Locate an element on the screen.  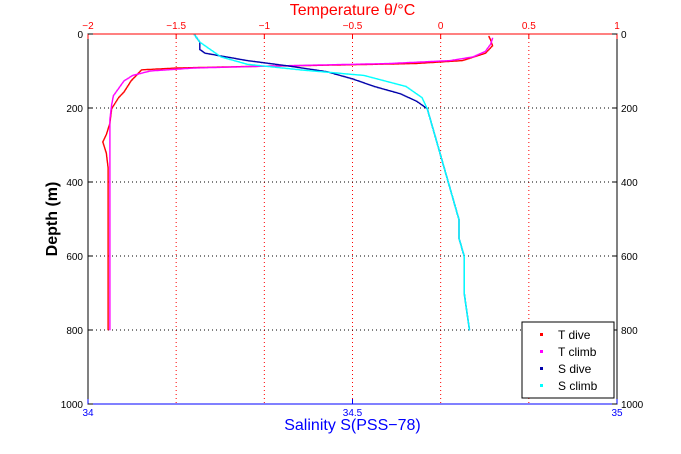
tick-label-depth-left: 800 is located at coordinates (74, 331).